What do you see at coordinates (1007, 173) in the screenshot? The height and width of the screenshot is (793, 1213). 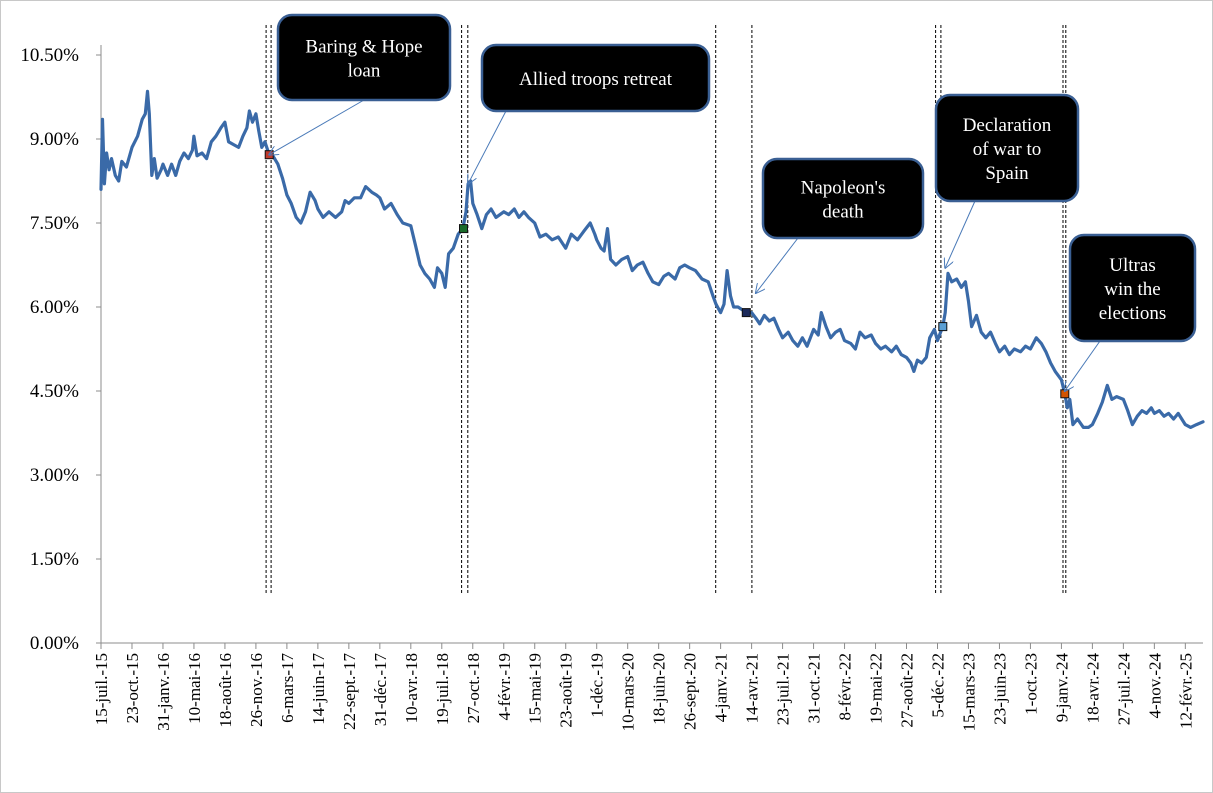 I see `annotation-text: Spain` at bounding box center [1007, 173].